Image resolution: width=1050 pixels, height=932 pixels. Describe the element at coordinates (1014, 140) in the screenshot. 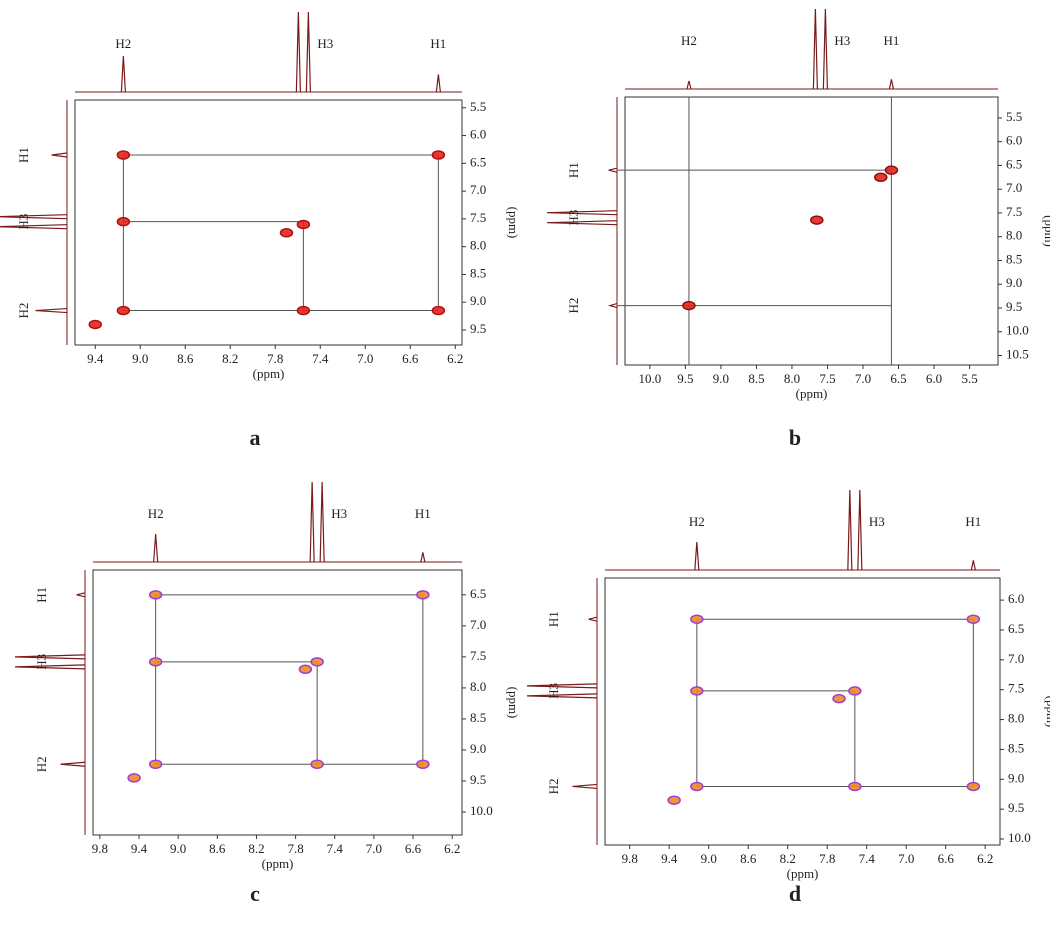

I see `y-tick-label: 6.0` at that location.